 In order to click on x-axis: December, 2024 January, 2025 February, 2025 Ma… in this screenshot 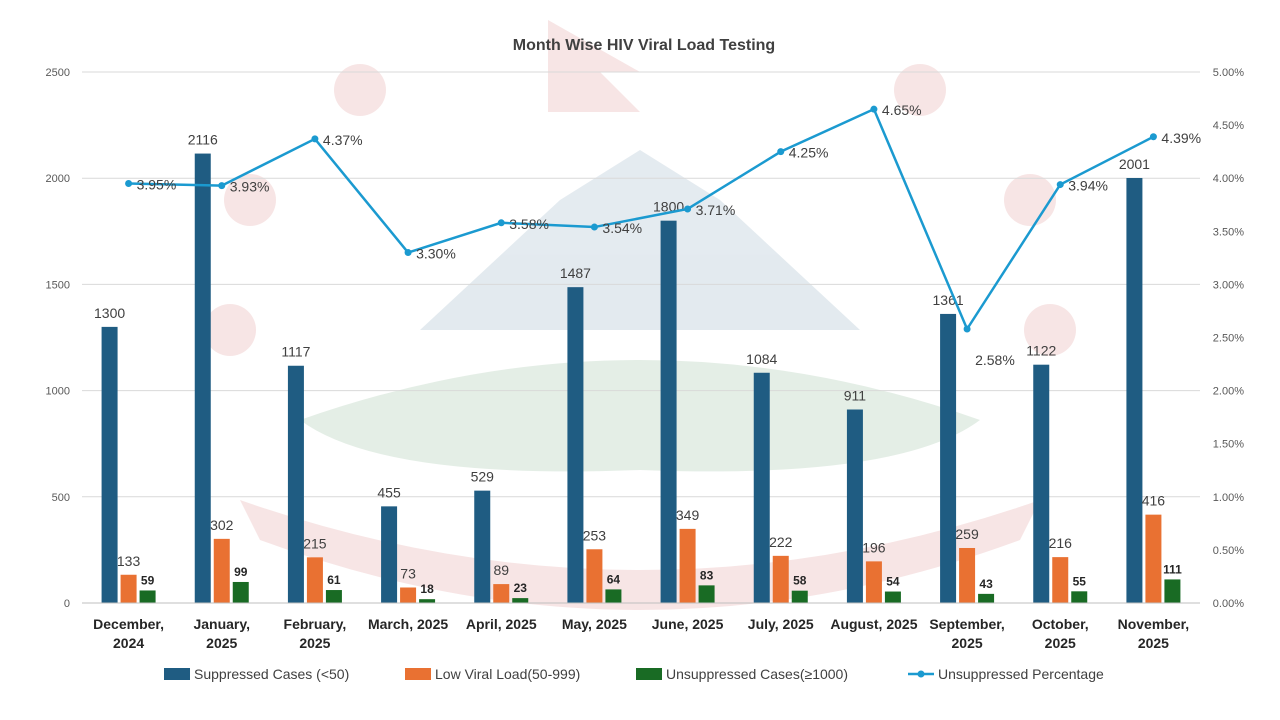, I will do `click(641, 626)`.